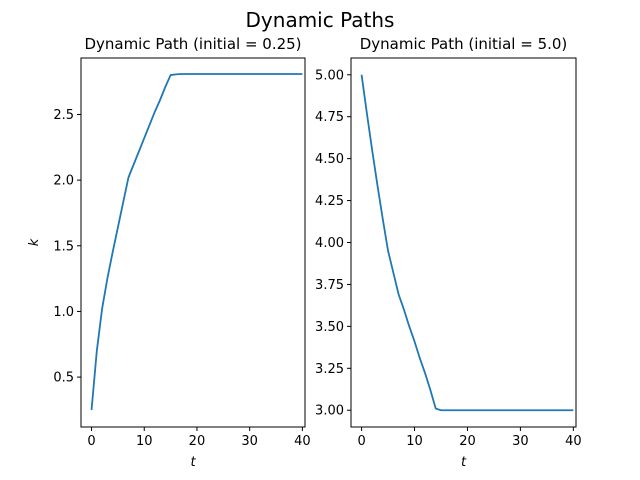 The image size is (640, 480). What do you see at coordinates (63, 378) in the screenshot?
I see `left-y-tick-label: 0.5` at bounding box center [63, 378].